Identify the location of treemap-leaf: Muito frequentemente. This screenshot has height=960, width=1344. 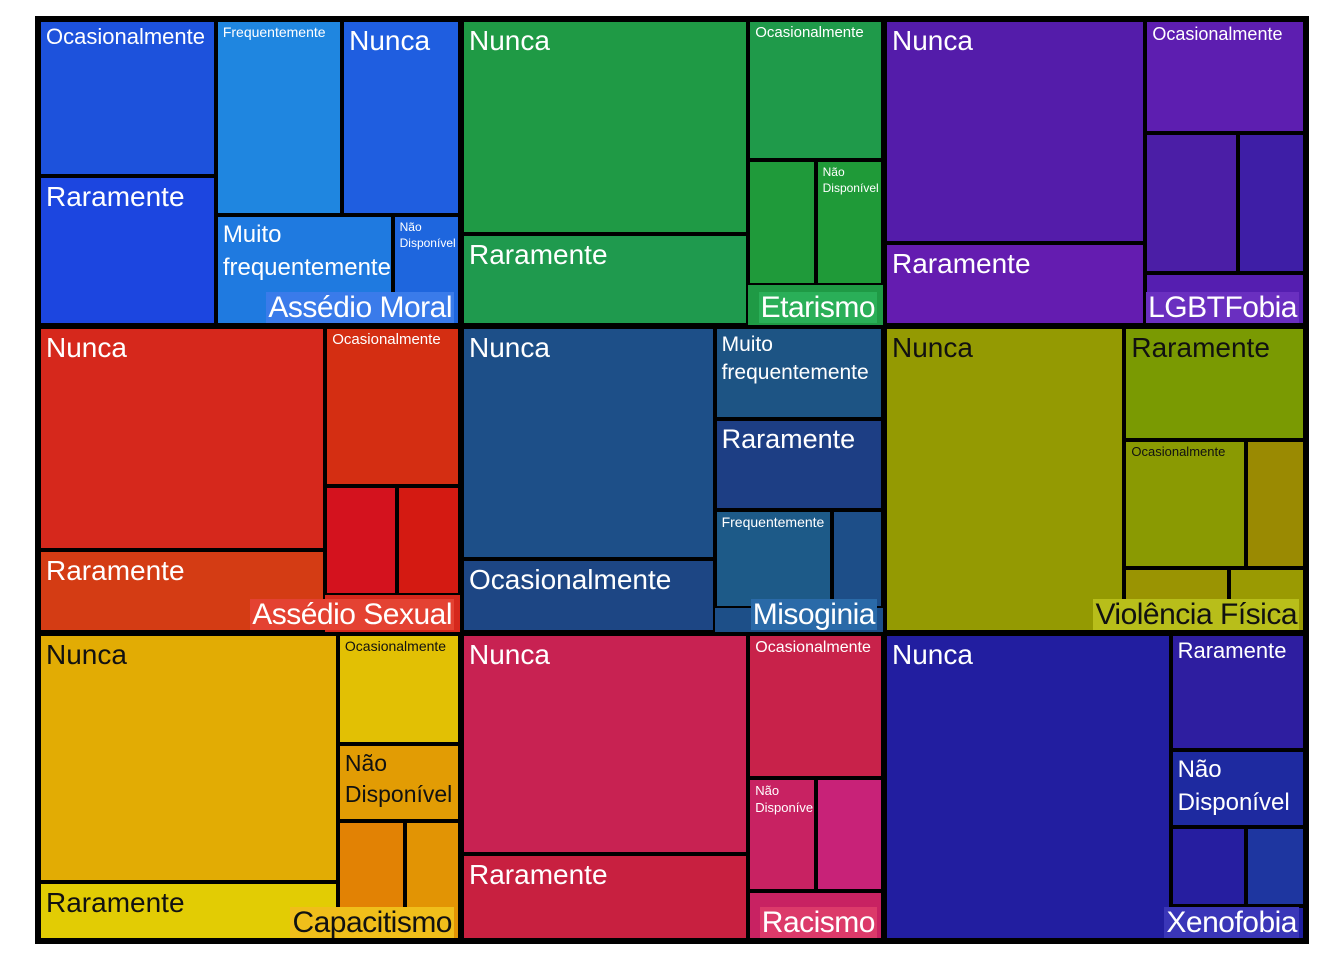
(798, 373).